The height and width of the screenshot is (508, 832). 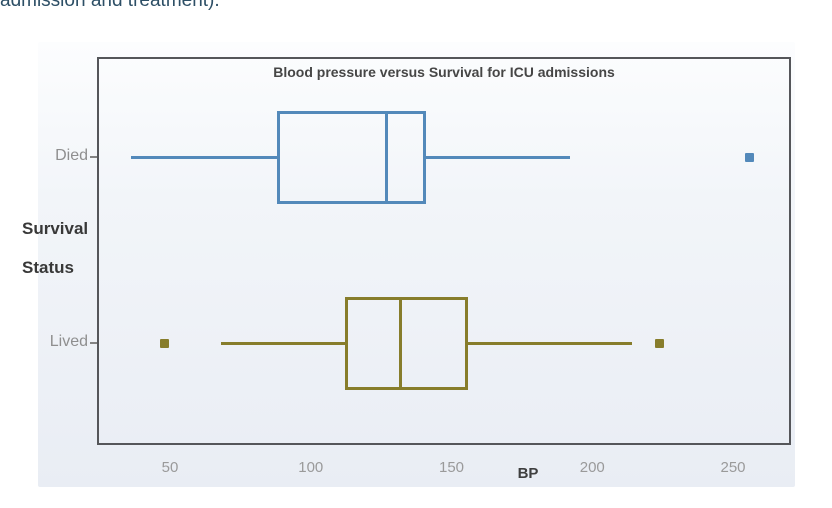 What do you see at coordinates (528, 473) in the screenshot?
I see `x-axis-title: BP` at bounding box center [528, 473].